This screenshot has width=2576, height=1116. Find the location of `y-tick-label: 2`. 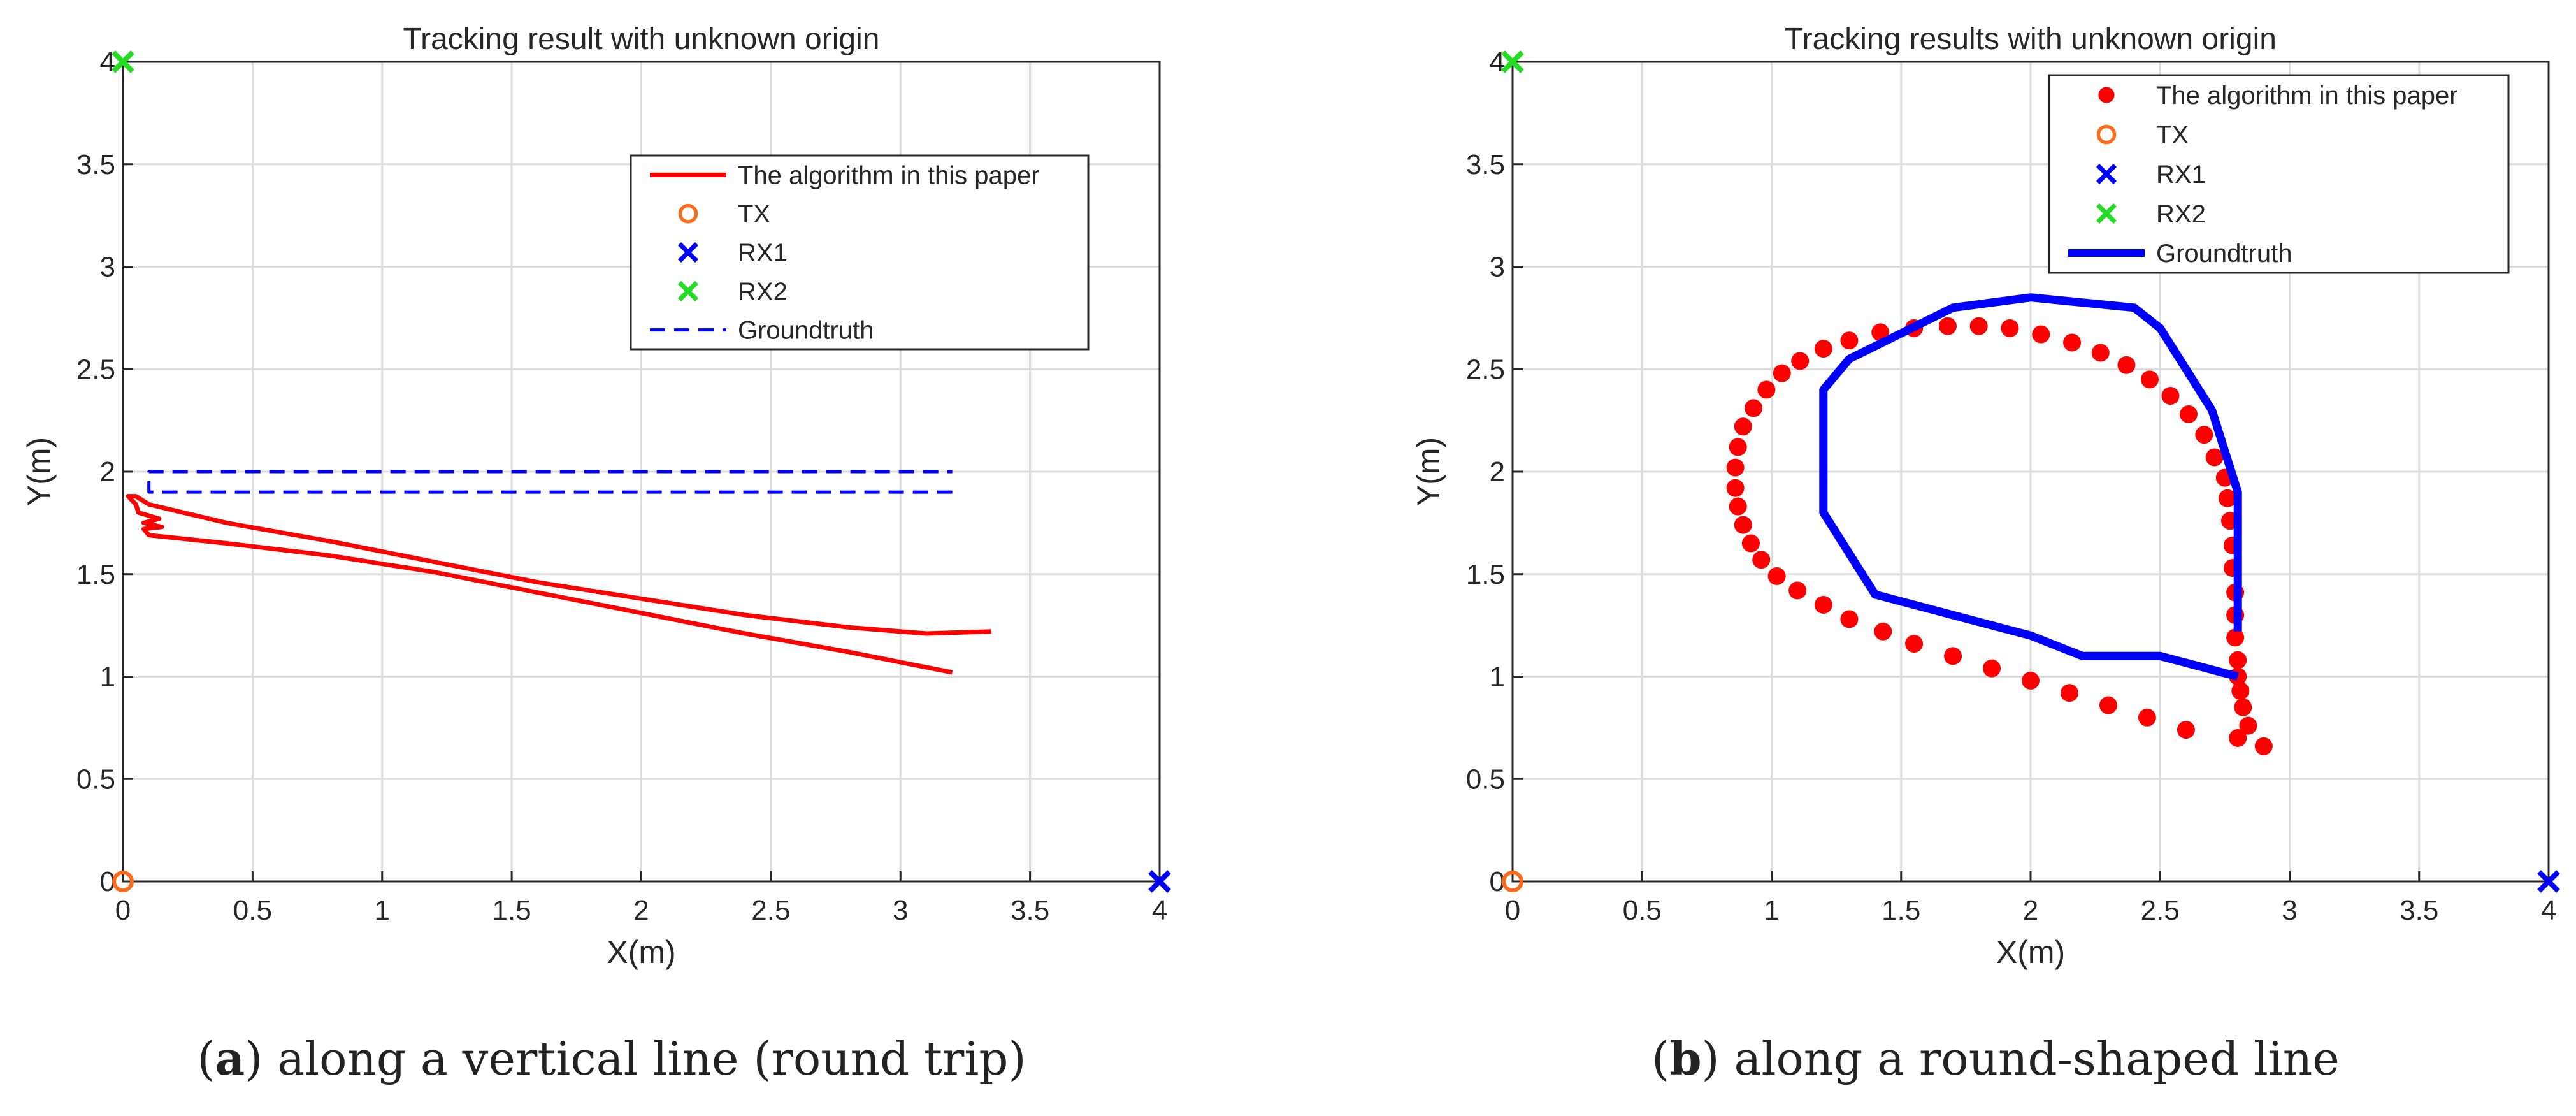

y-tick-label: 2 is located at coordinates (1497, 472).